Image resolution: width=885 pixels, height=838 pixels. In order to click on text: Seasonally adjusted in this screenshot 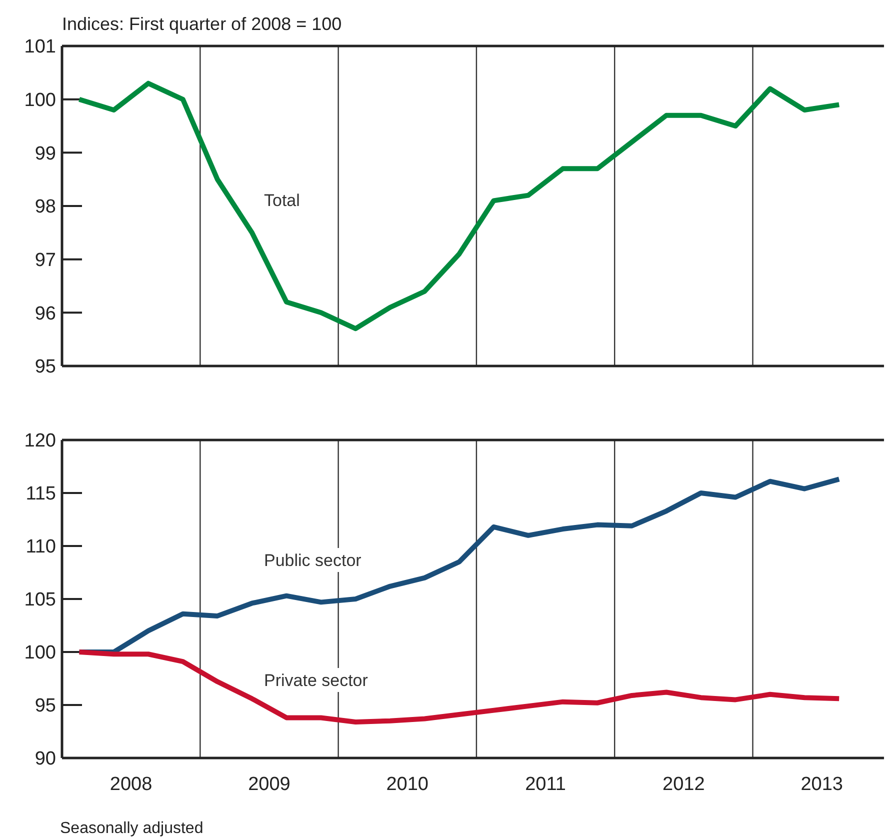, I will do `click(132, 828)`.